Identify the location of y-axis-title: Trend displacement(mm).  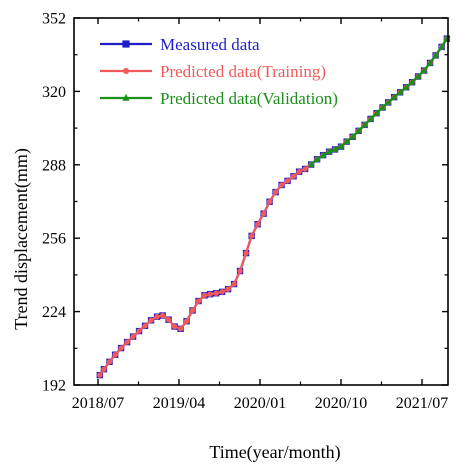
(21, 239).